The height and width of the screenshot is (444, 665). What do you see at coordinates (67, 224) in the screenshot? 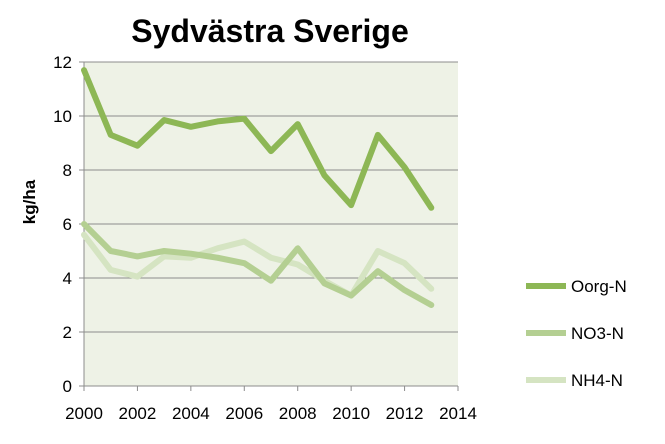
I see `y-tick-label-6: 6` at bounding box center [67, 224].